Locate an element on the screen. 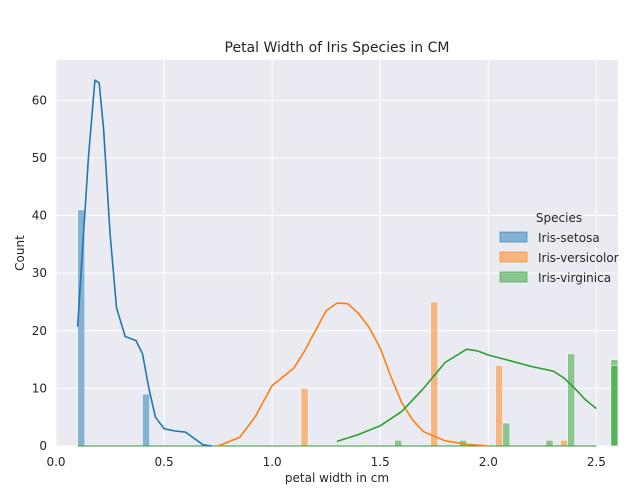  y-axis-label: Count is located at coordinates (20, 253).